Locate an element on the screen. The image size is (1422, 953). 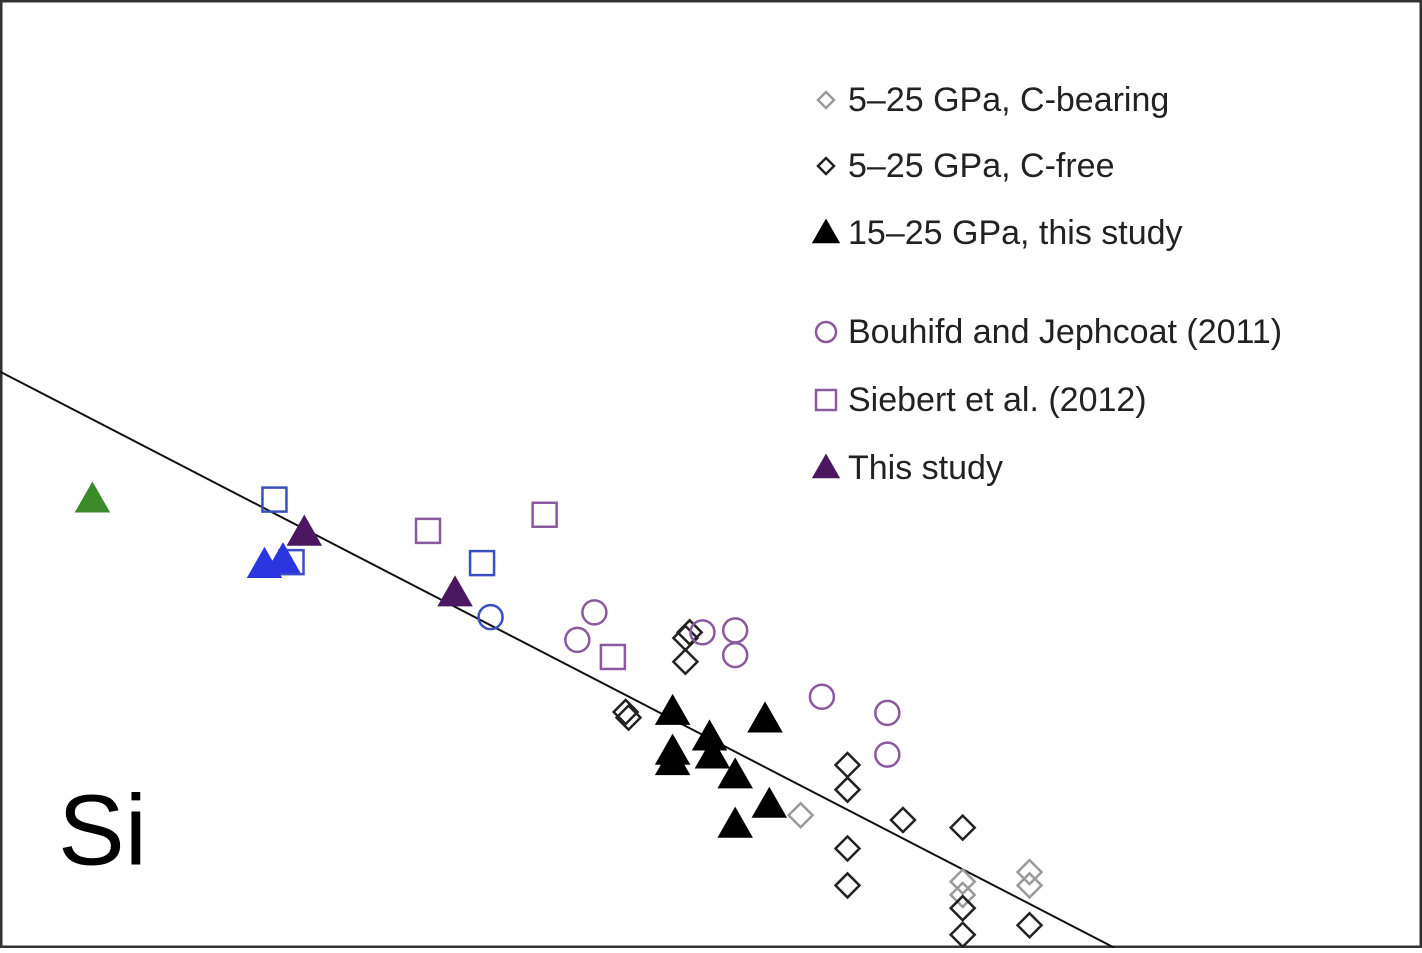
legend-label: Bouhifd and Jephcoat (2011) is located at coordinates (1065, 332).